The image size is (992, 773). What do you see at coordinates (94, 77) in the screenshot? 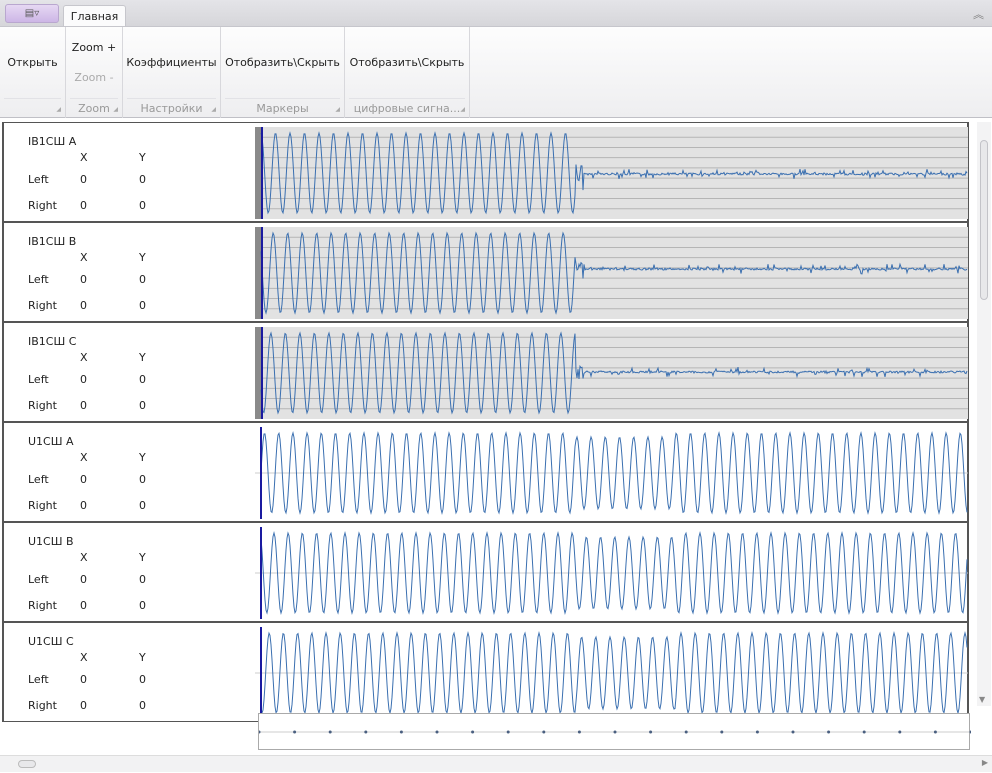
I see `zoom-out-button: Zoom -` at bounding box center [94, 77].